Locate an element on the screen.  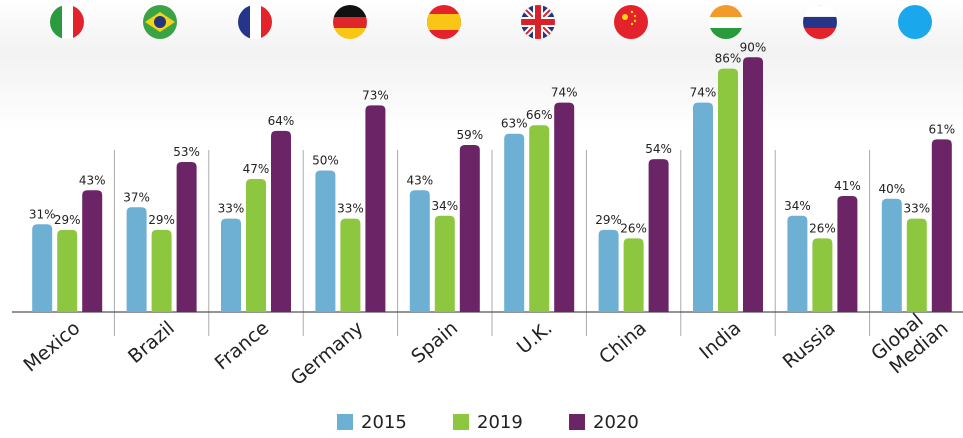
value-label: 90% is located at coordinates (753, 47).